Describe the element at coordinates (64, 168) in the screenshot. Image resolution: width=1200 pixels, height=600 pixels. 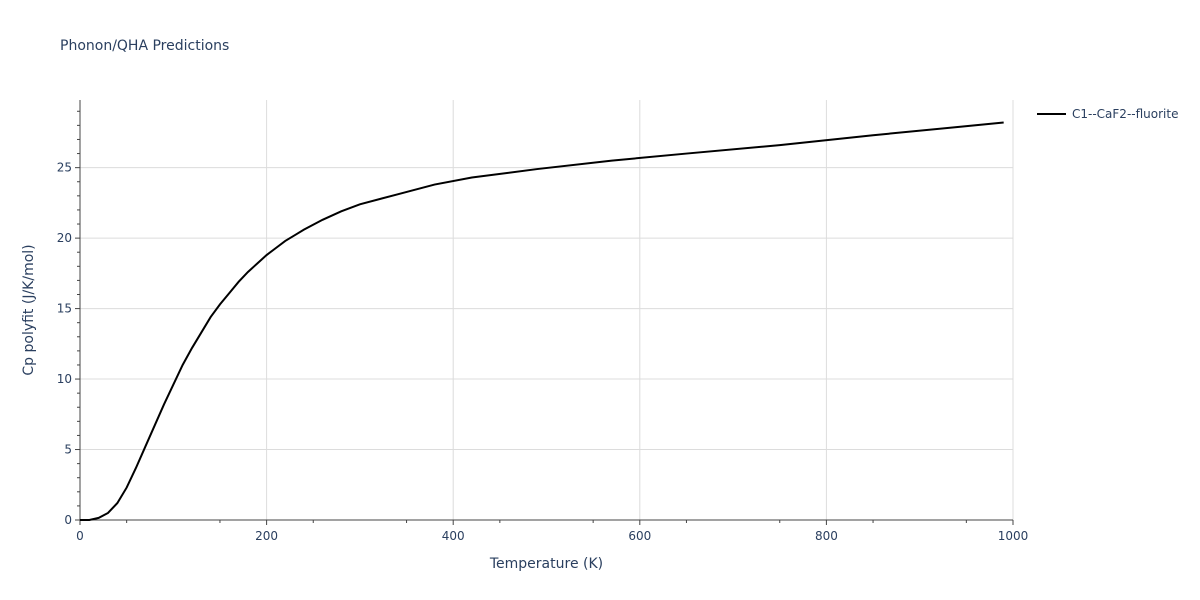
I see `y-tick-label: 25` at that location.